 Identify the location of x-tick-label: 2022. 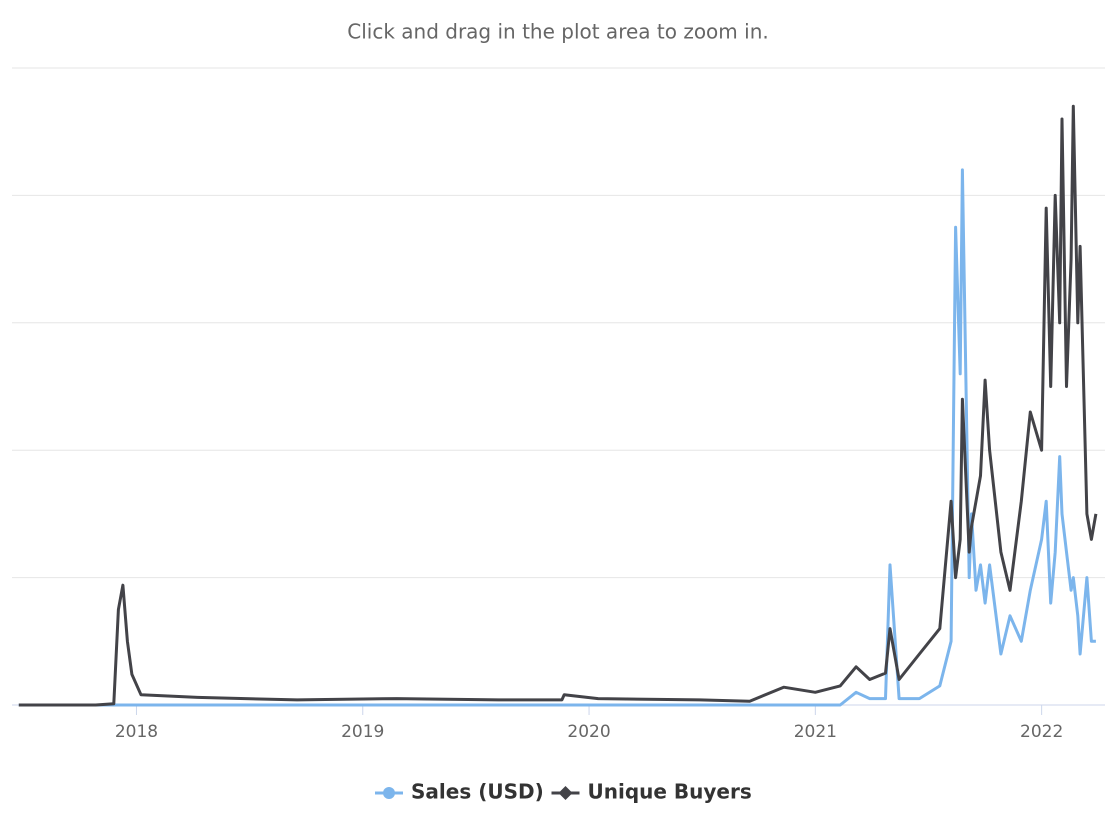
(1041, 732).